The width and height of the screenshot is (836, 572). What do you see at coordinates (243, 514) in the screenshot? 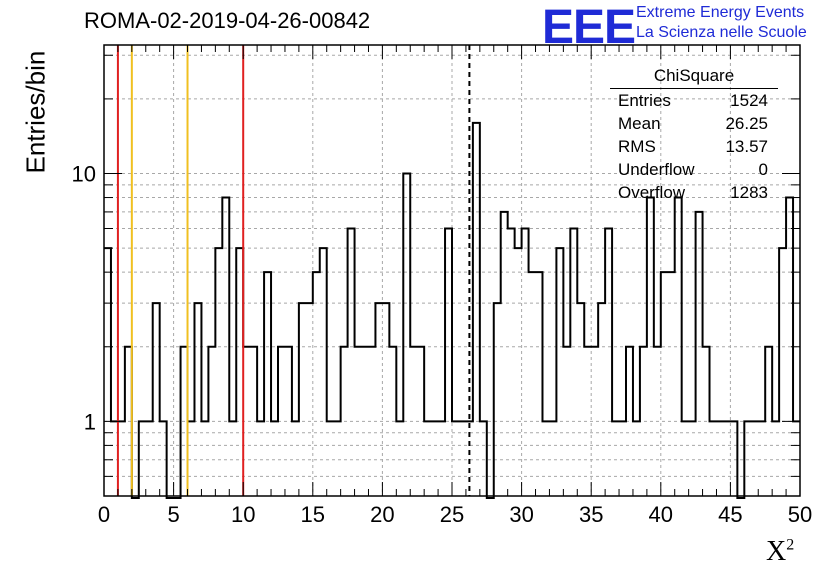
I see `x-tick-label: 10` at bounding box center [243, 514].